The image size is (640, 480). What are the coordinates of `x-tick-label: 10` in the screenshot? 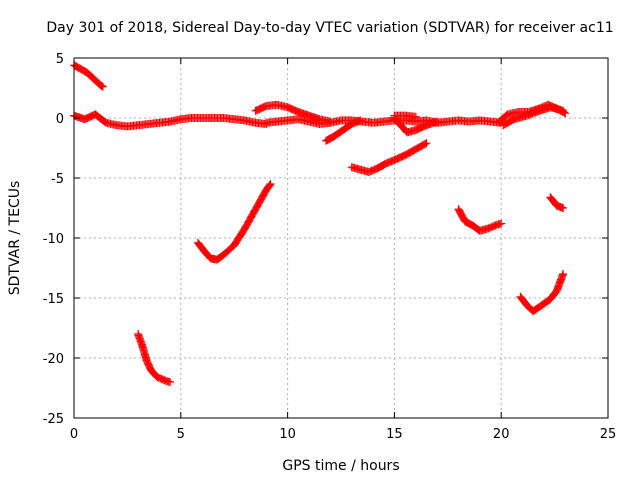 It's located at (287, 434).